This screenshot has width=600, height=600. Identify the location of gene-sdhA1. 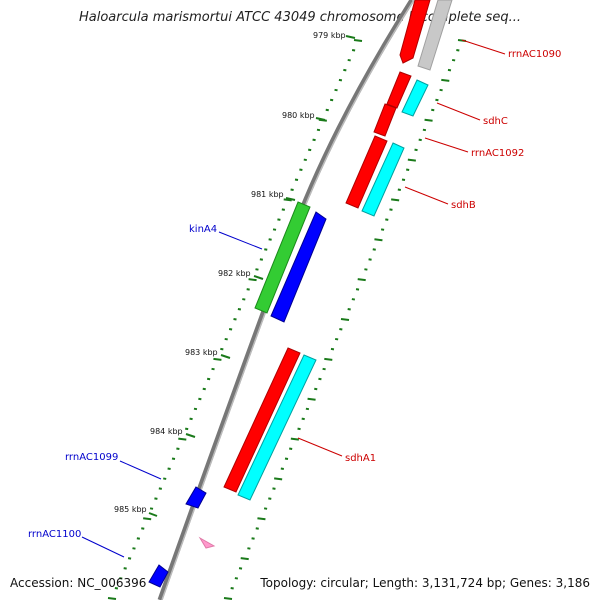
(277, 427).